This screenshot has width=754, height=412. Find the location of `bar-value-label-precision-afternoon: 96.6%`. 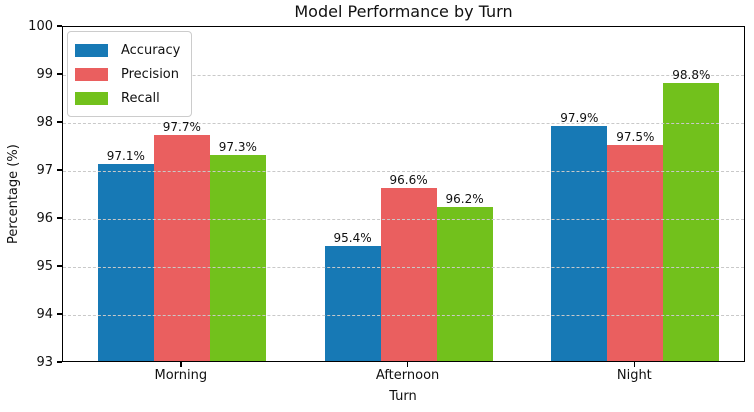

bar-value-label-precision-afternoon: 96.6% is located at coordinates (408, 180).